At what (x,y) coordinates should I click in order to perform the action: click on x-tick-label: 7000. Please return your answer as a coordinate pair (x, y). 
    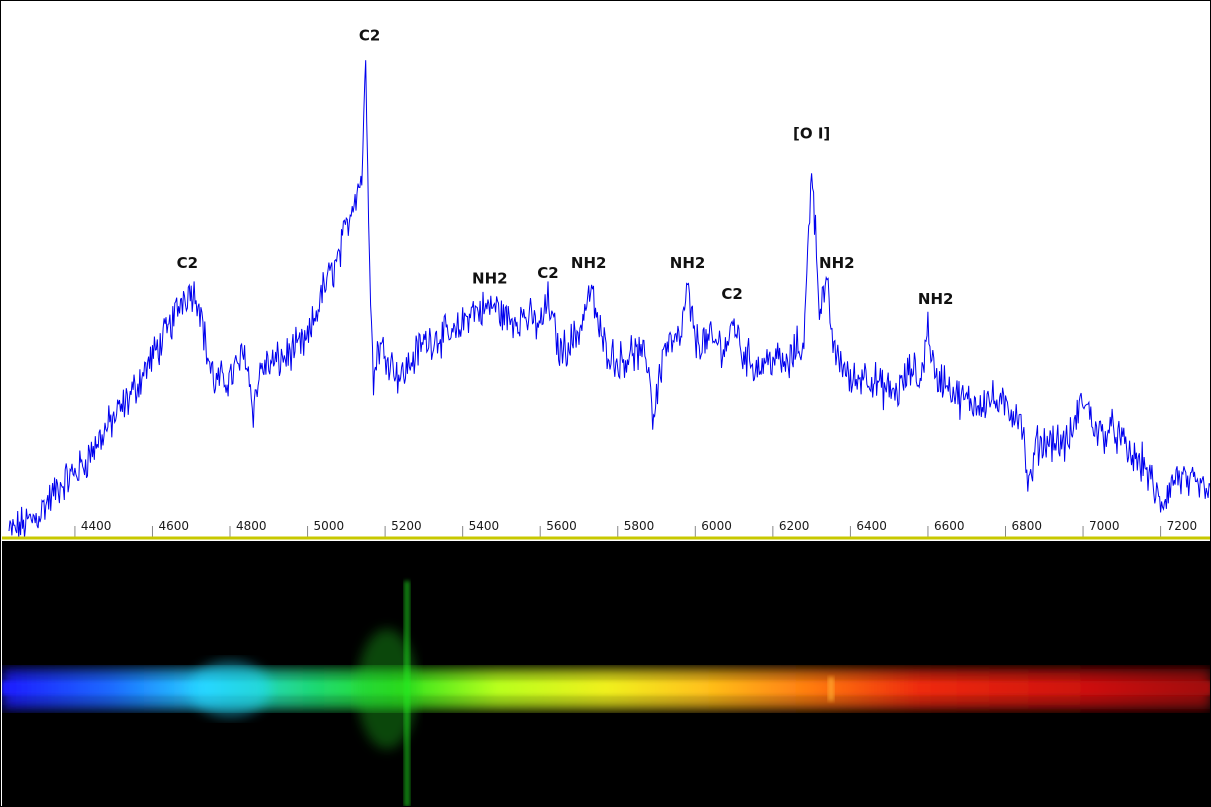
    Looking at the image, I should click on (1104, 526).